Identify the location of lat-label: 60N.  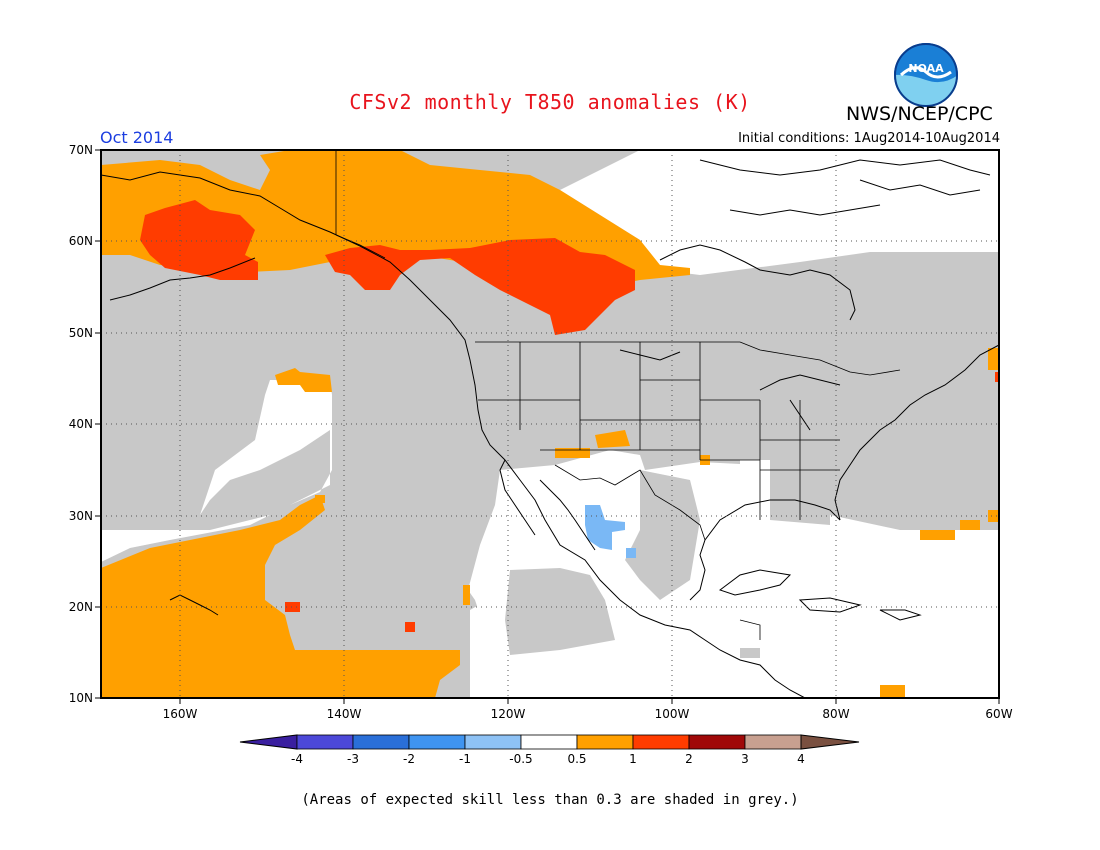
(81, 241).